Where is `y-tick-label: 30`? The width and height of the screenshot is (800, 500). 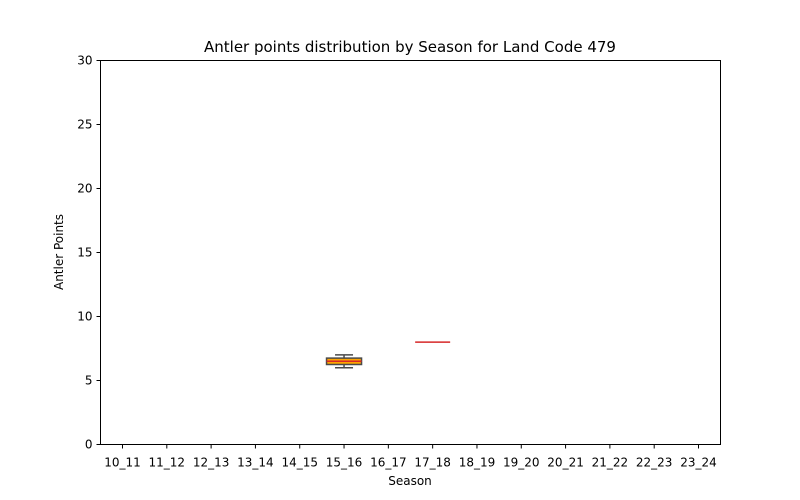
y-tick-label: 30 is located at coordinates (84, 61).